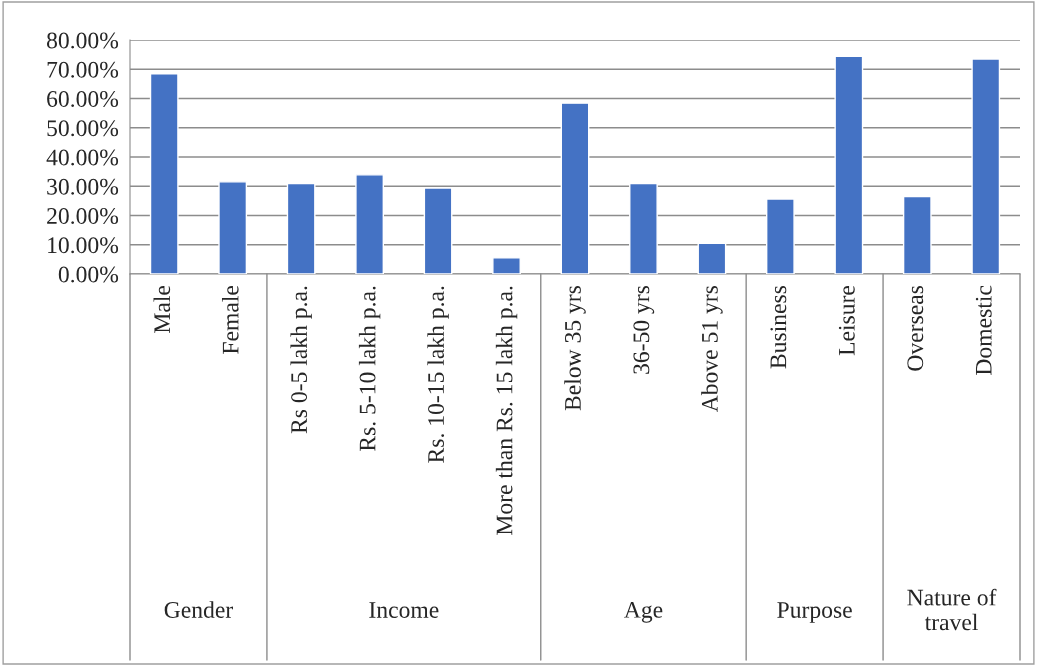 This screenshot has width=1037, height=666. I want to click on x-tick-label: More than Rs. 15 lakh p.a., so click(506, 410).